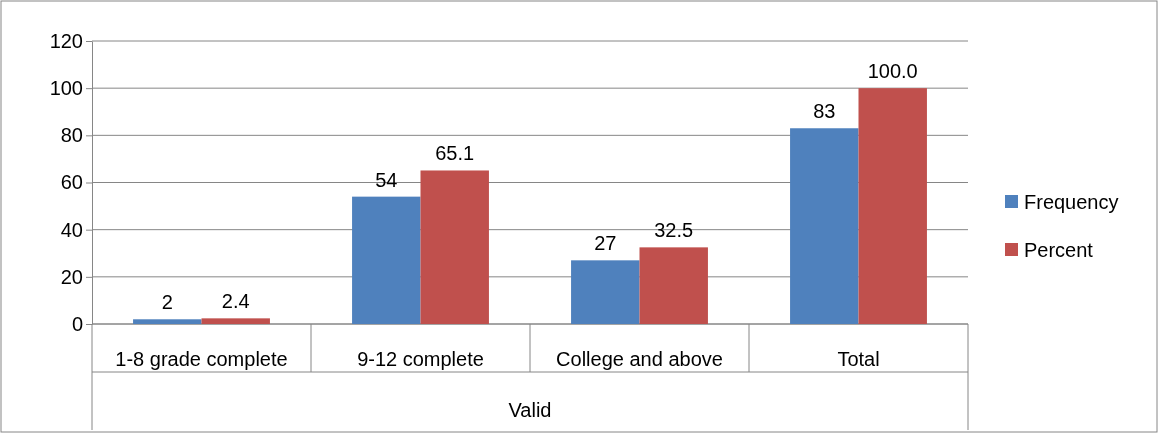 The height and width of the screenshot is (433, 1158). I want to click on x-tick-label: 9-12 complete, so click(420, 359).